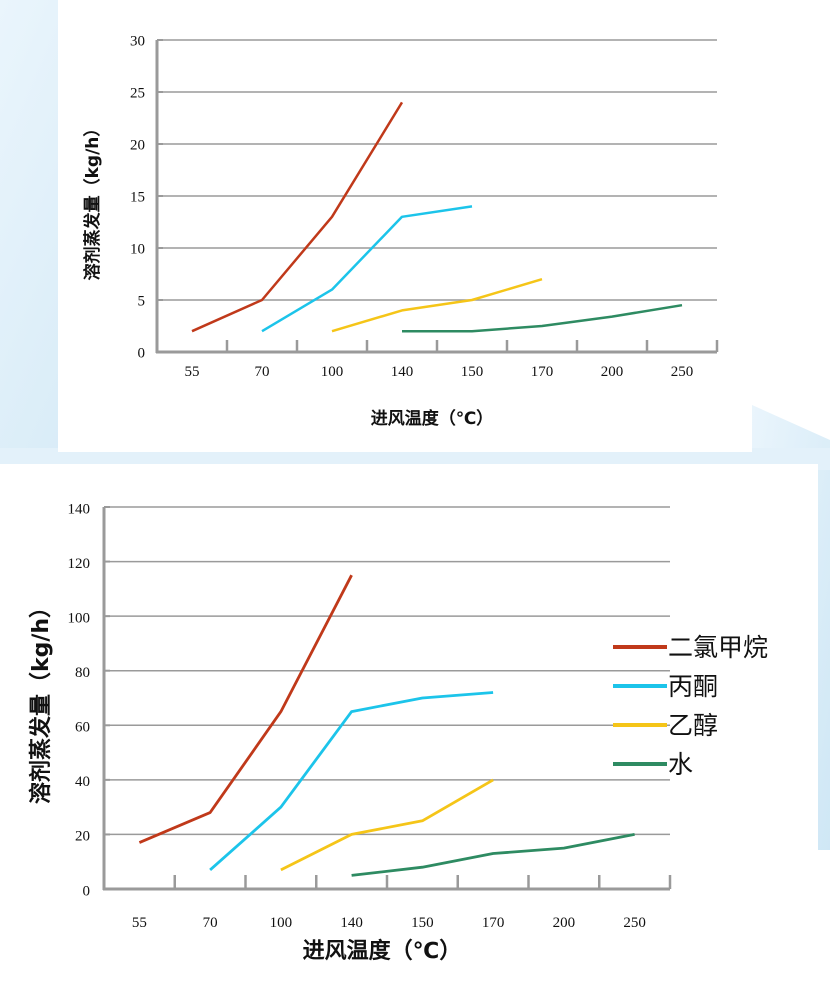 The height and width of the screenshot is (1006, 830). I want to click on bottom-x-tick-labels: 55 70 100 140 150 170 200 250, so click(389, 923).